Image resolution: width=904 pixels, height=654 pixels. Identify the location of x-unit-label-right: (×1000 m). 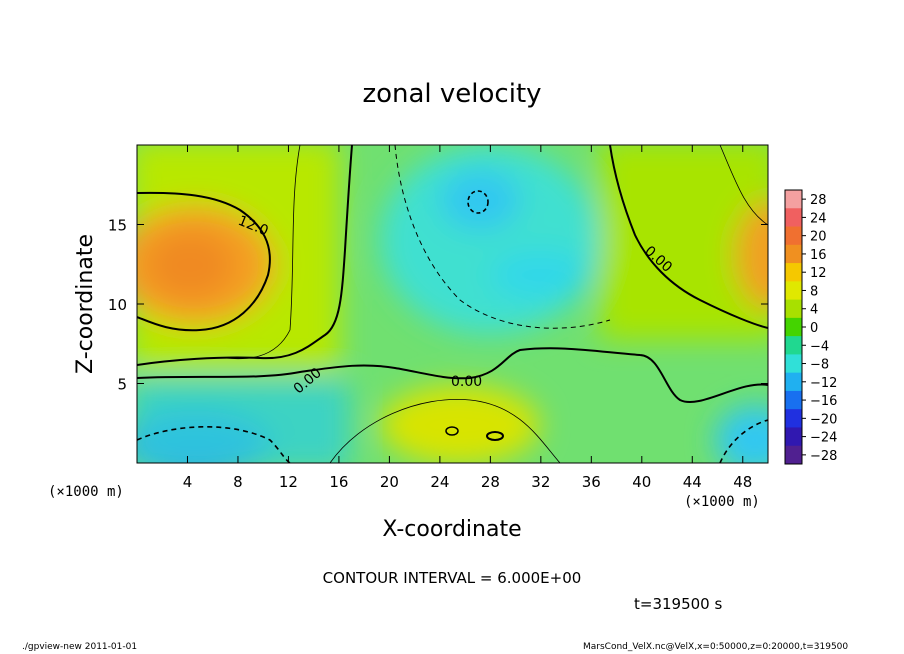
(722, 502).